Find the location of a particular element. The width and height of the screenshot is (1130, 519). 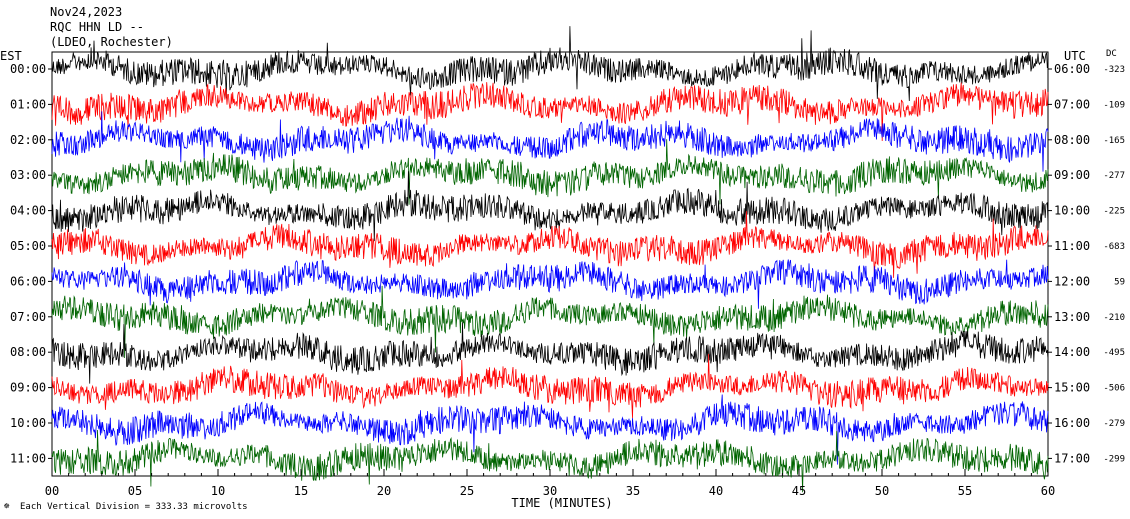

utc-label-8: 14:00 is located at coordinates (1072, 352).